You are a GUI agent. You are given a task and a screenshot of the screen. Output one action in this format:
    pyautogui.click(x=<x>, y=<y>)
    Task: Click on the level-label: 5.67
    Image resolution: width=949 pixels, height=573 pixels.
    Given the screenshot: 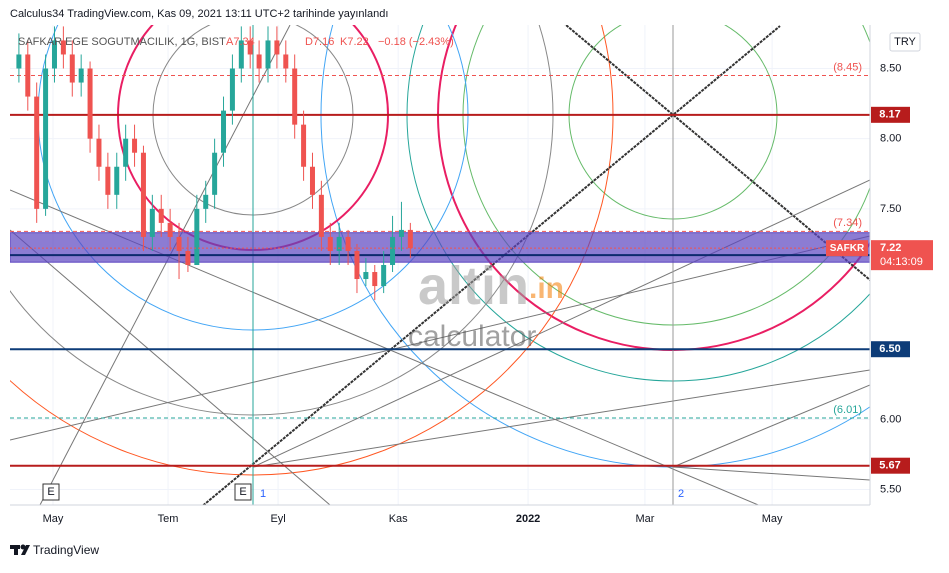 What is the action you would take?
    pyautogui.click(x=889, y=466)
    